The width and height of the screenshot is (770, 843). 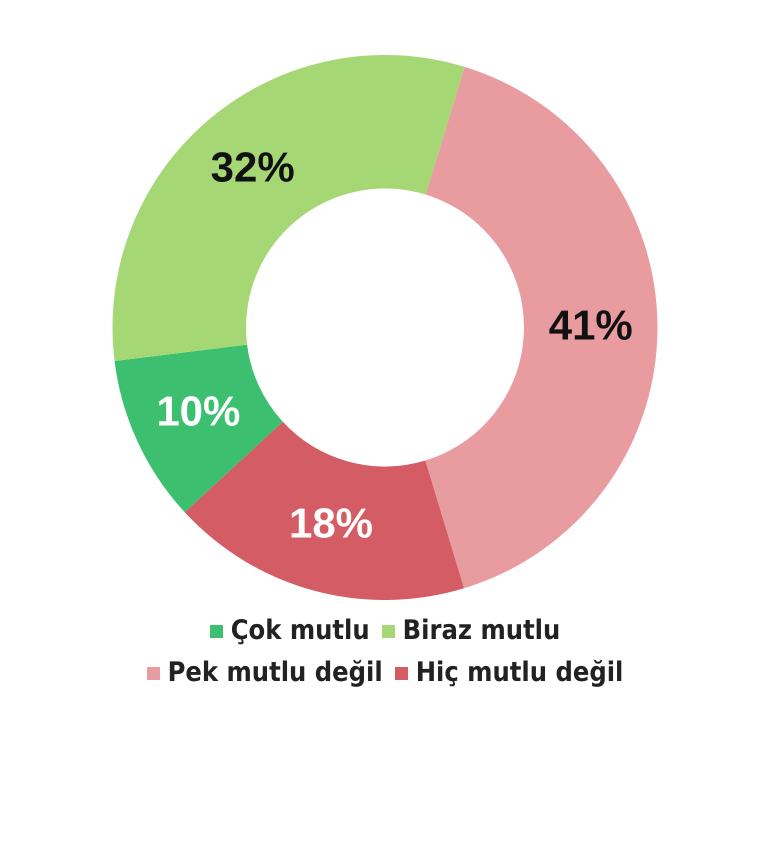 What do you see at coordinates (252, 167) in the screenshot?
I see `data-label: 32%` at bounding box center [252, 167].